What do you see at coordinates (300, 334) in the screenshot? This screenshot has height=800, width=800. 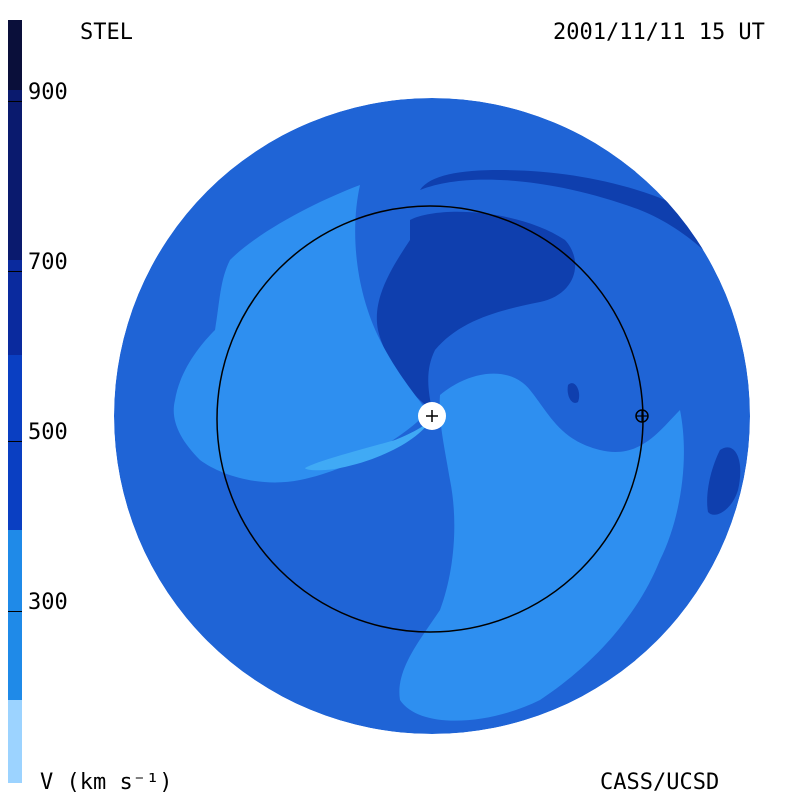 I see `map-region-light-left` at bounding box center [300, 334].